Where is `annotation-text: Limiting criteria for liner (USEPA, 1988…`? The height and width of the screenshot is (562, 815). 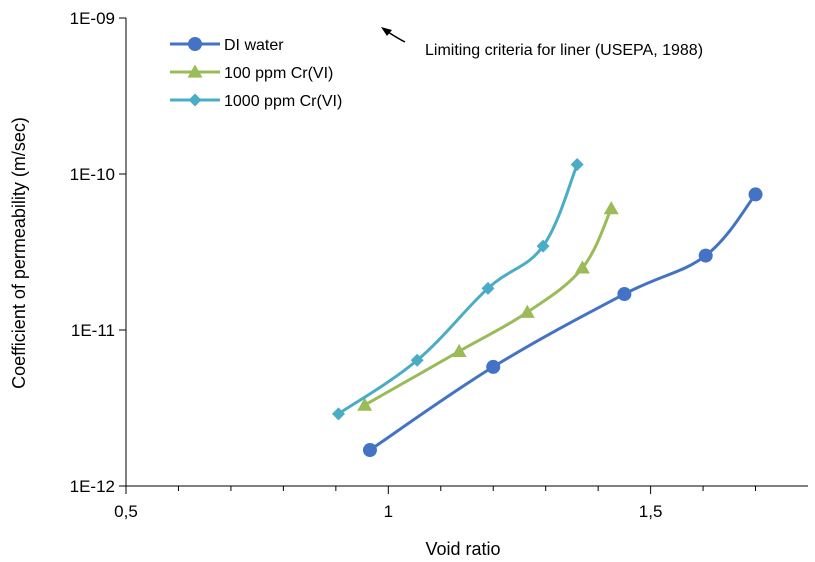
annotation-text: Limiting criteria for liner (USEPA, 1988… is located at coordinates (564, 50).